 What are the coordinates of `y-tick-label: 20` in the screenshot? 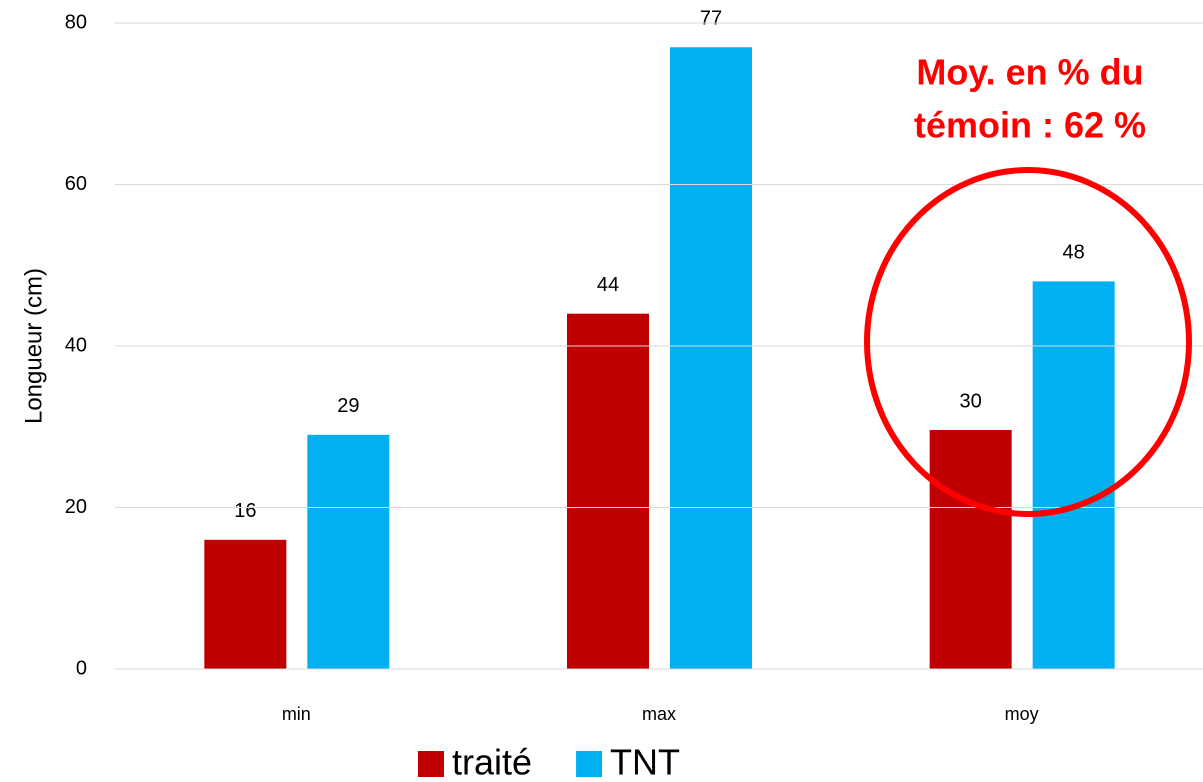 It's located at (76, 507).